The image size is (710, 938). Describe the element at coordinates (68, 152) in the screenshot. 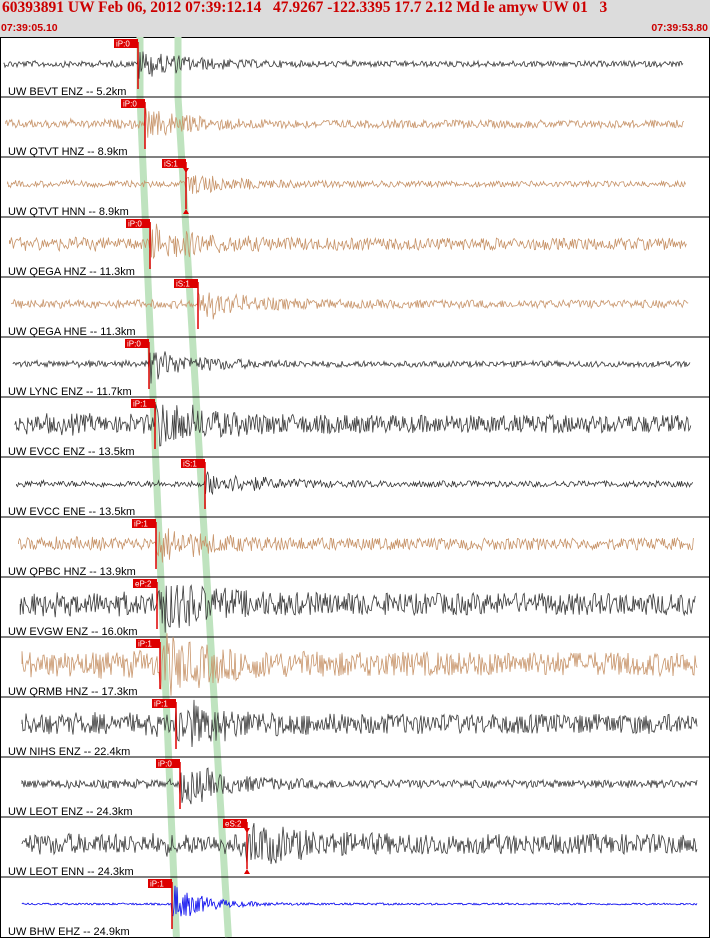

I see `trace-label: UW QTVT HNZ -- 8.9km` at that location.